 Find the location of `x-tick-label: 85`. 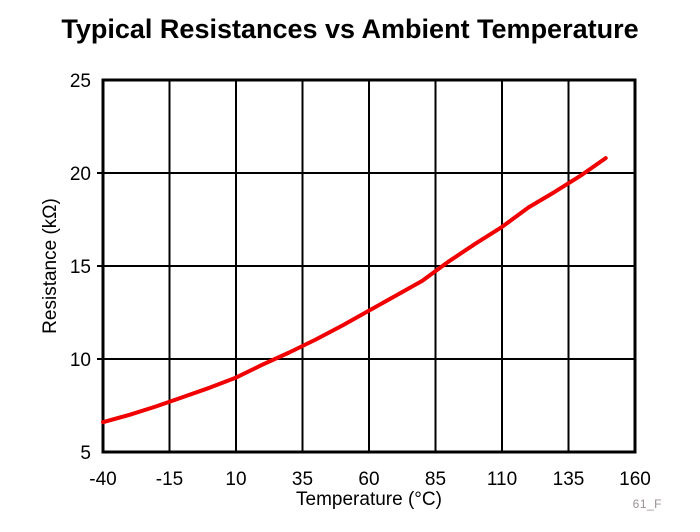

x-tick-label: 85 is located at coordinates (435, 479).